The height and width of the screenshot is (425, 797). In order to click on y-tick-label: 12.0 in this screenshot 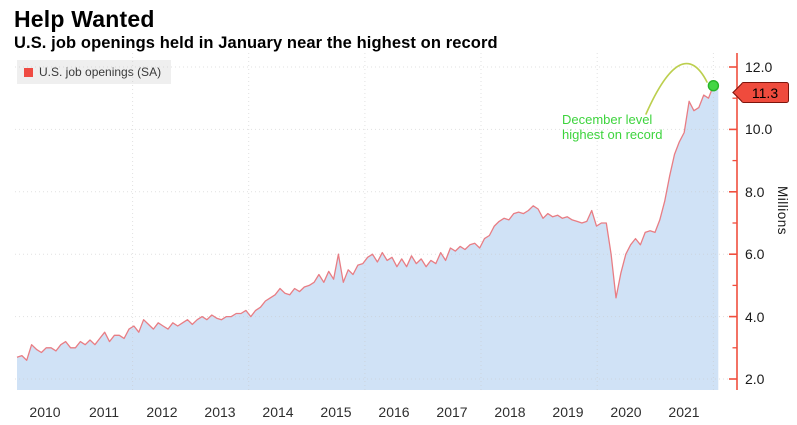, I will do `click(759, 67)`.